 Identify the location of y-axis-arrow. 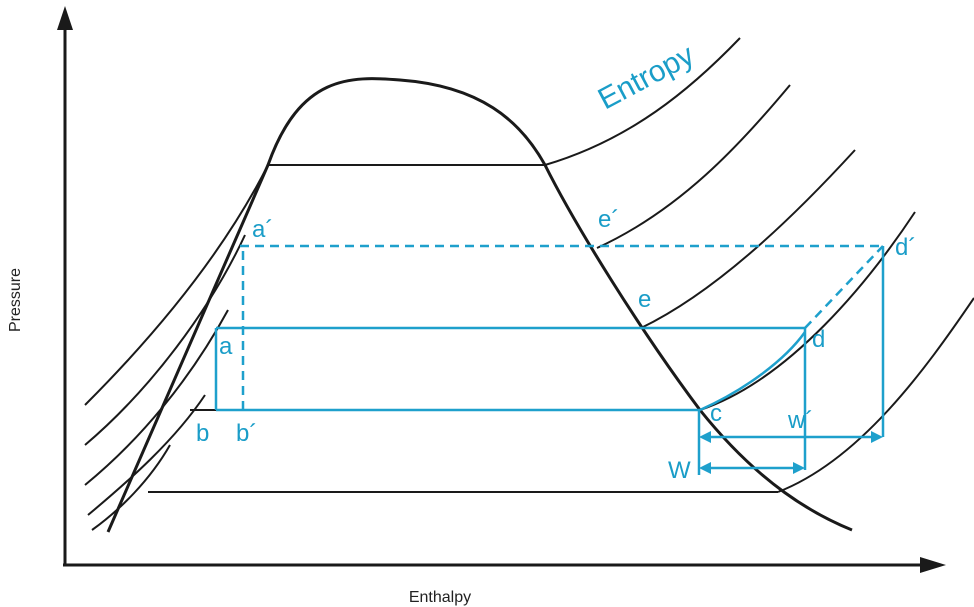
(65, 18).